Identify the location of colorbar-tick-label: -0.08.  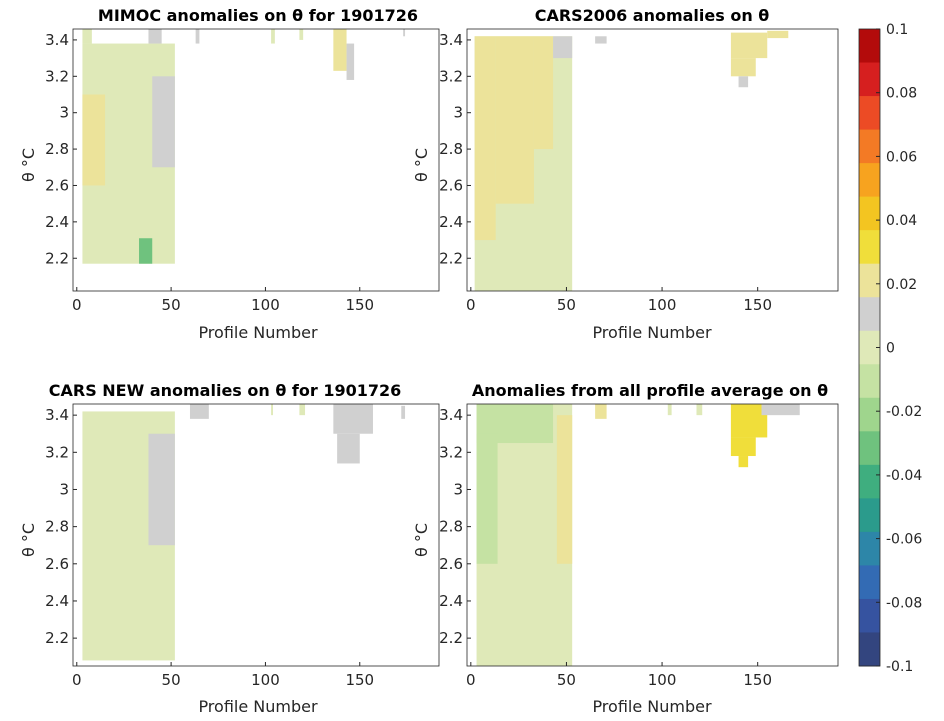
(904, 603).